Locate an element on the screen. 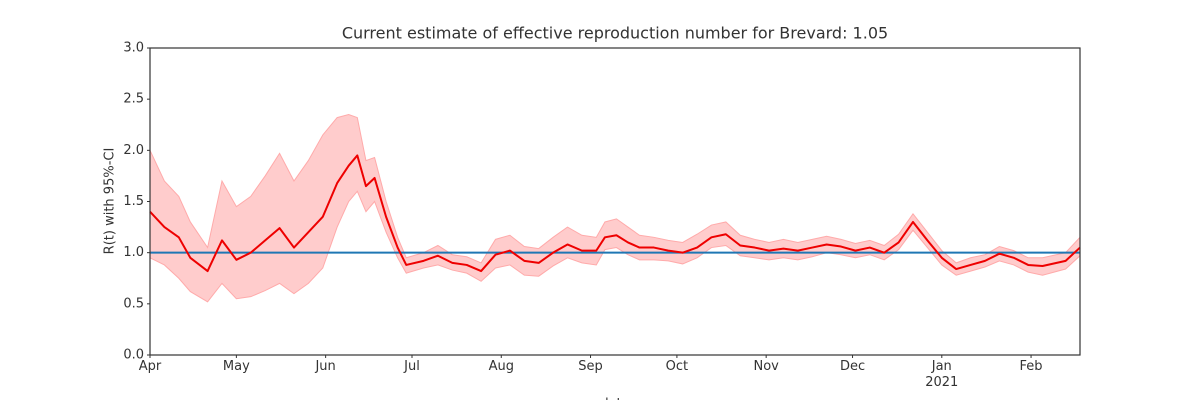 This screenshot has height=400, width=1200. y-tick-label: 0.0 is located at coordinates (133, 355).